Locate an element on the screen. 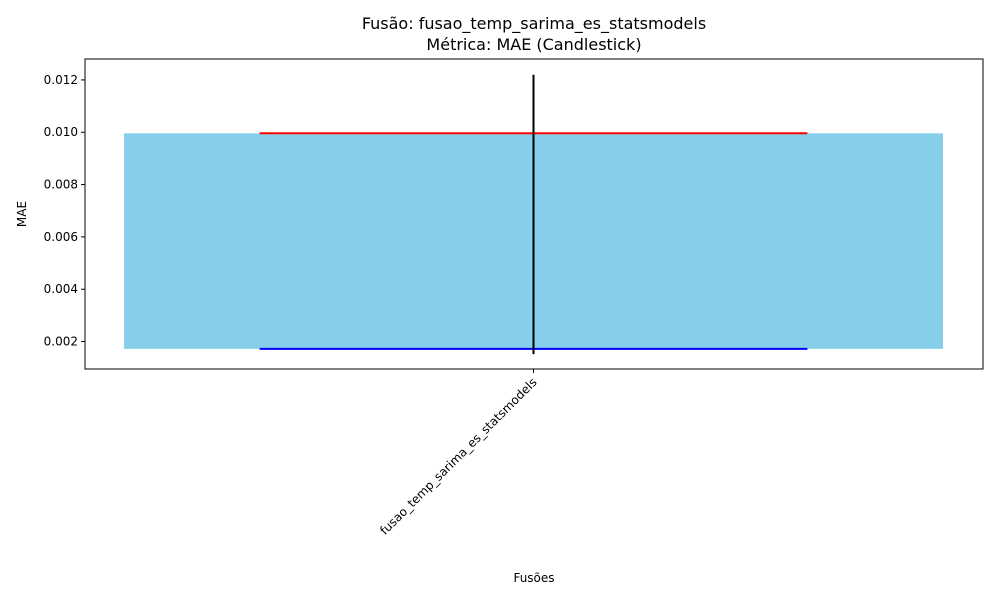  x-axis-label: Fusões is located at coordinates (533, 578).